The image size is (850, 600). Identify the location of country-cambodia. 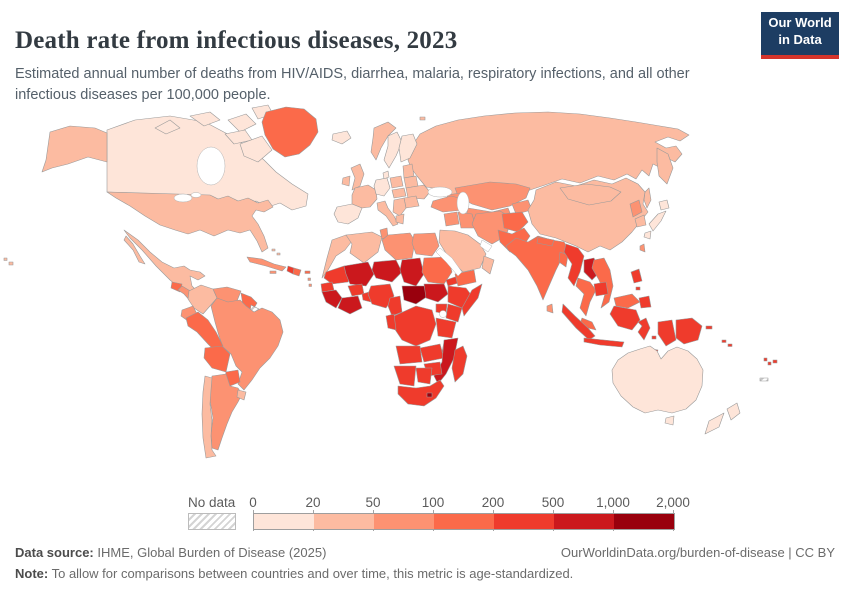
(601, 289).